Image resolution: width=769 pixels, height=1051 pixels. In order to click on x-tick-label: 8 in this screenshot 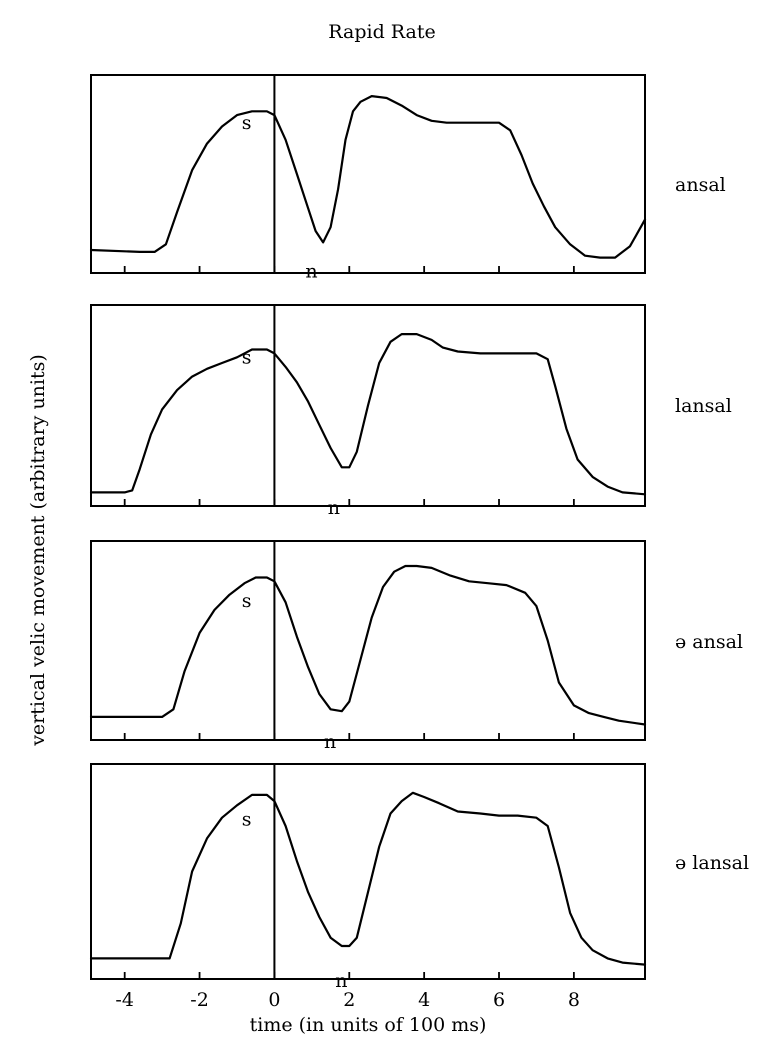, I will do `click(574, 1000)`.